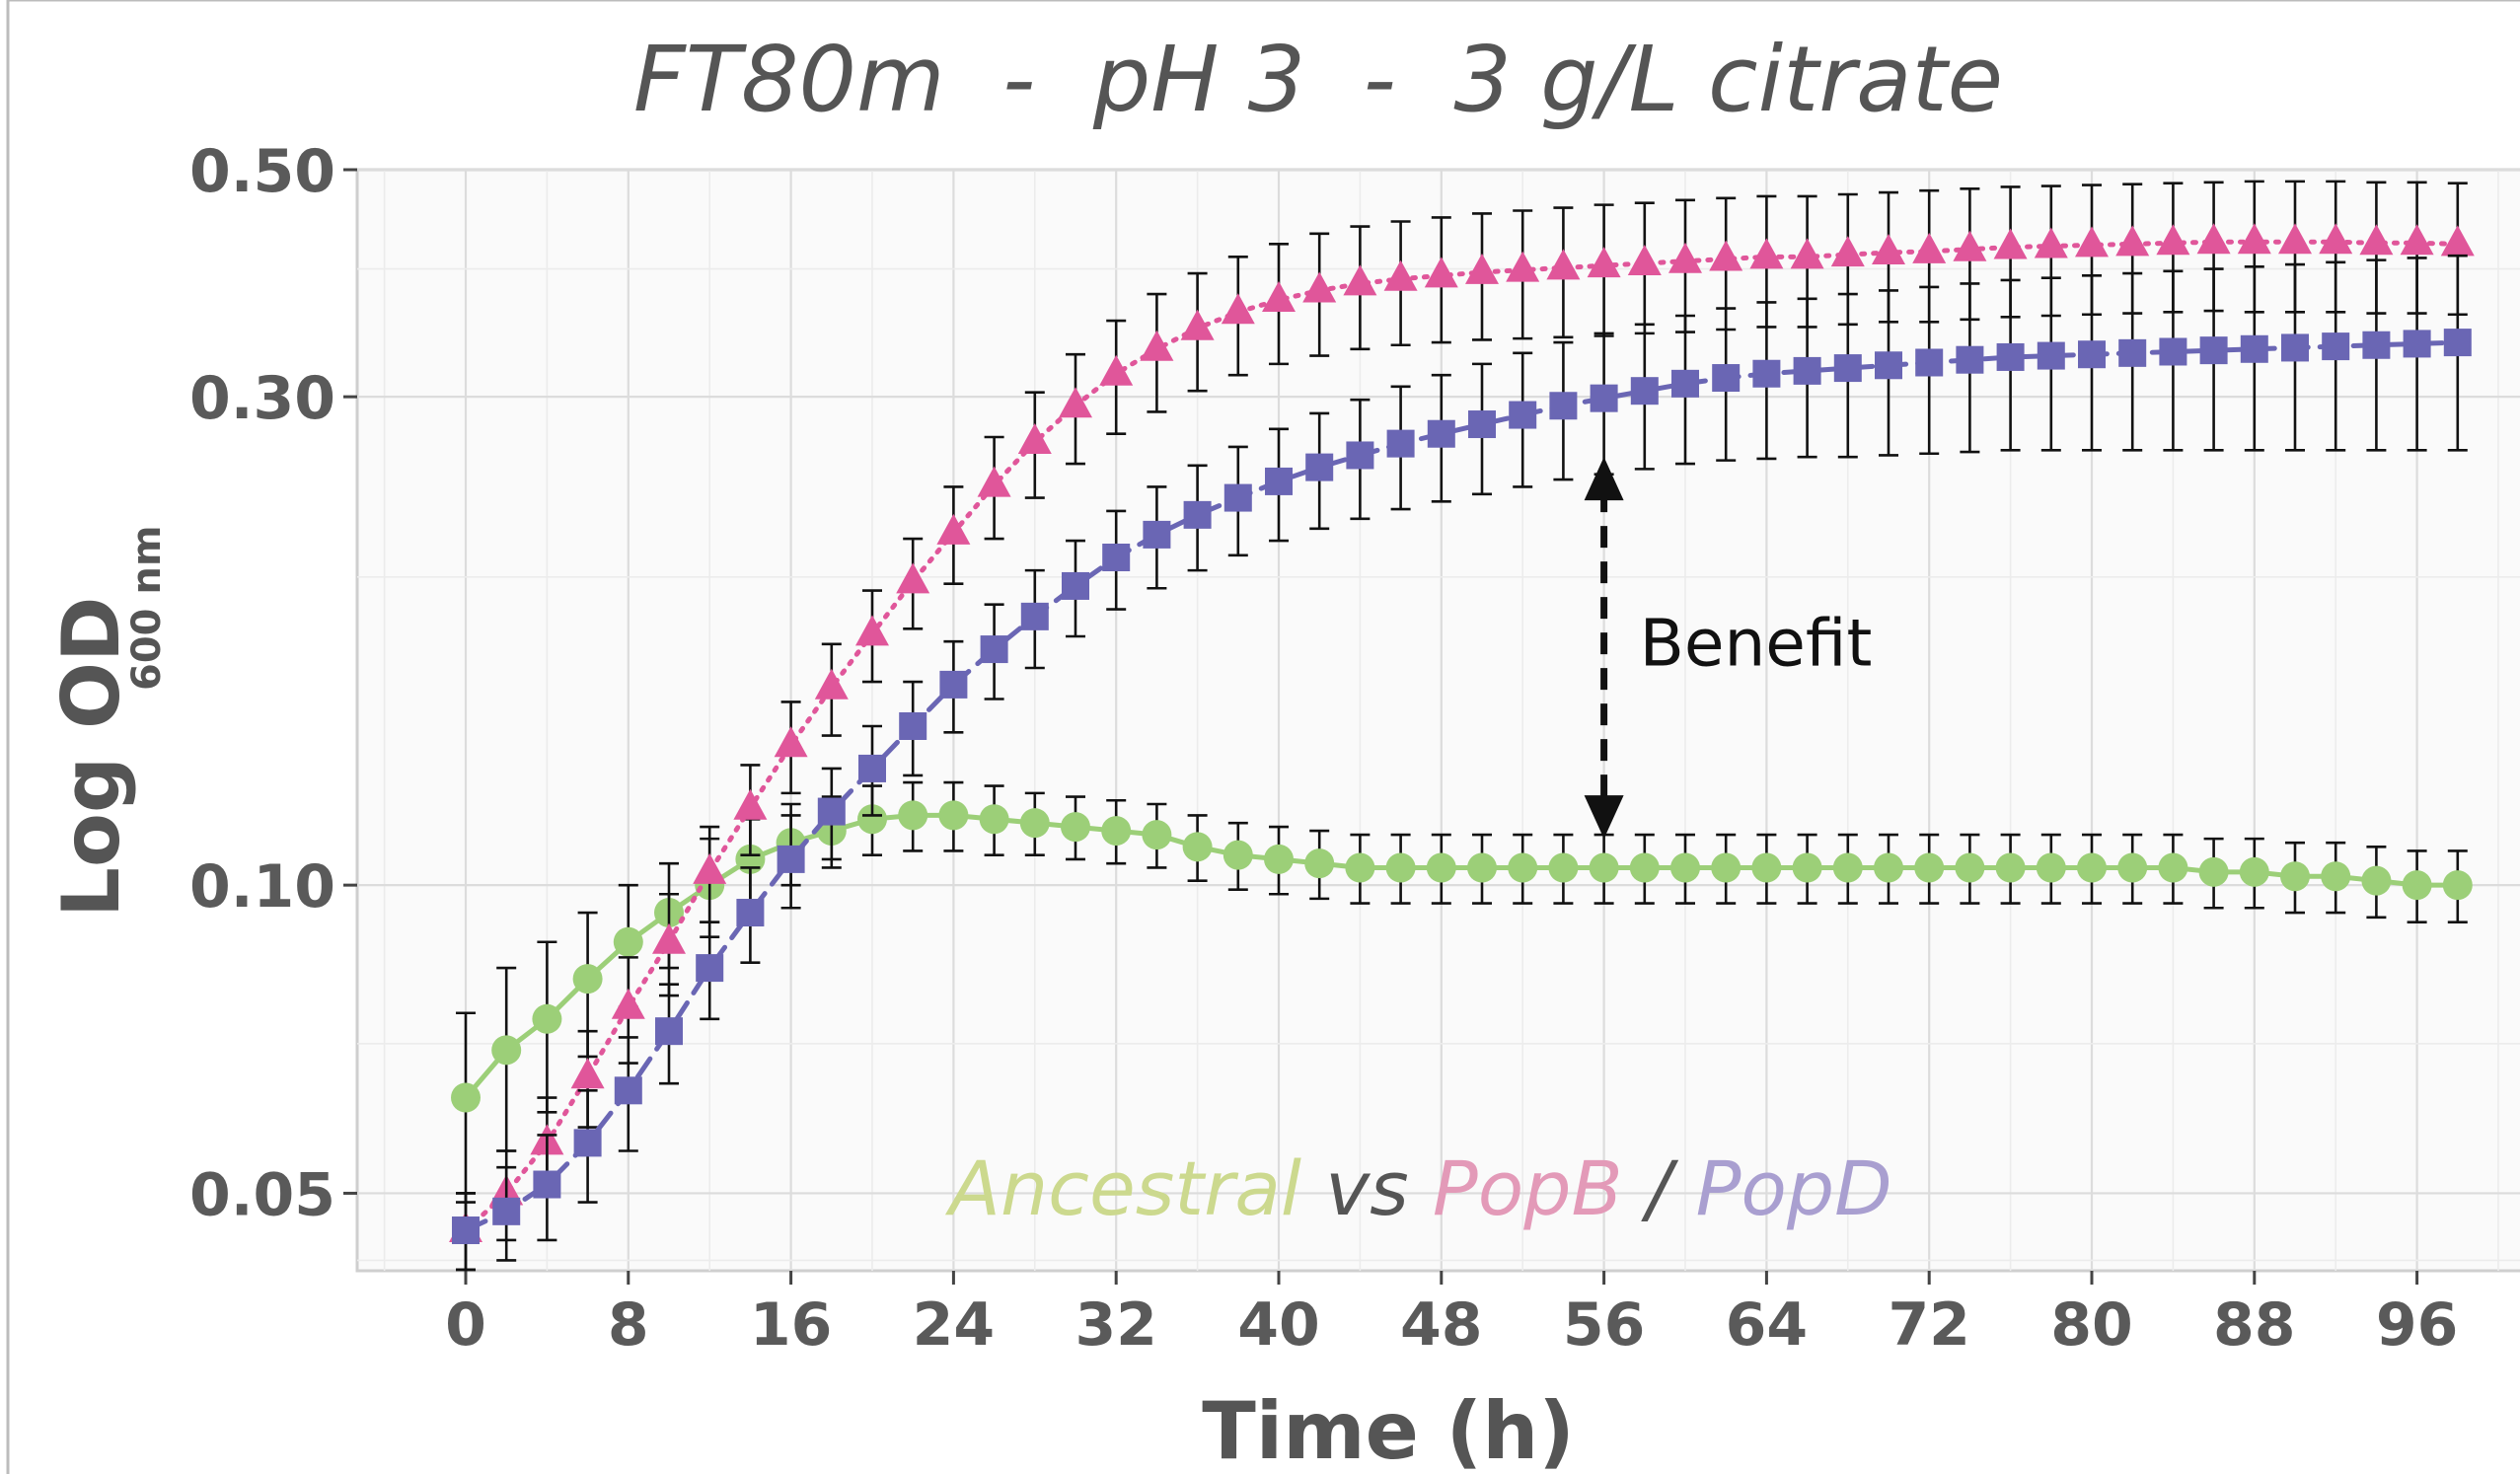 This screenshot has height=1474, width=2520. I want to click on x-tick-label: 80, so click(2091, 1325).